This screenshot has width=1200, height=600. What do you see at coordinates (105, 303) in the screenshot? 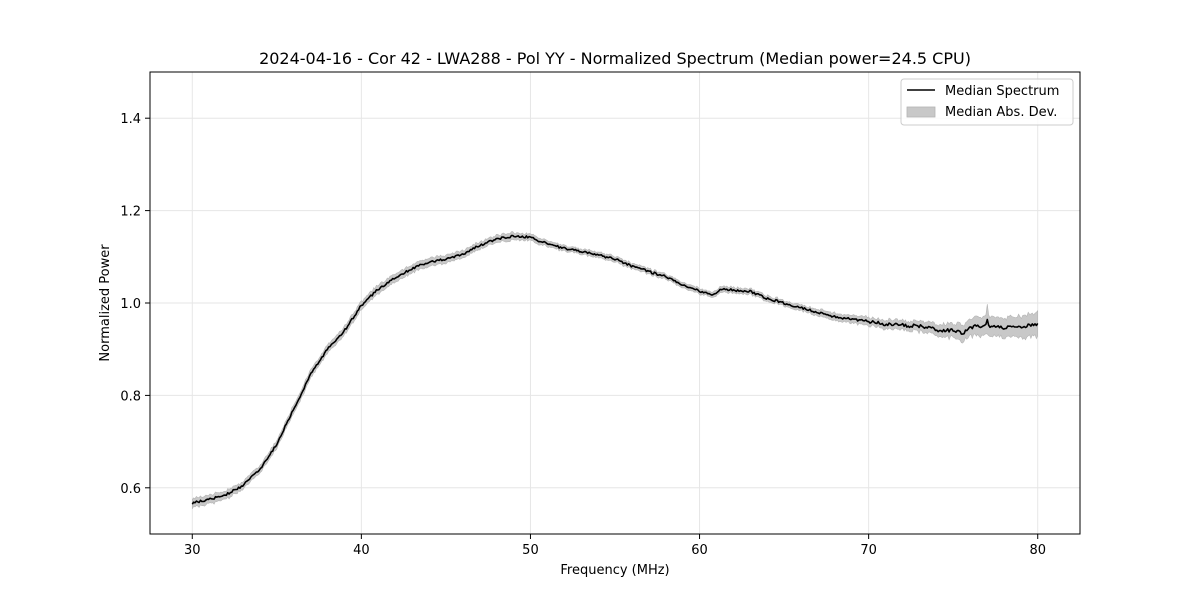
I see `y-axis-label: Normalized Power` at bounding box center [105, 303].